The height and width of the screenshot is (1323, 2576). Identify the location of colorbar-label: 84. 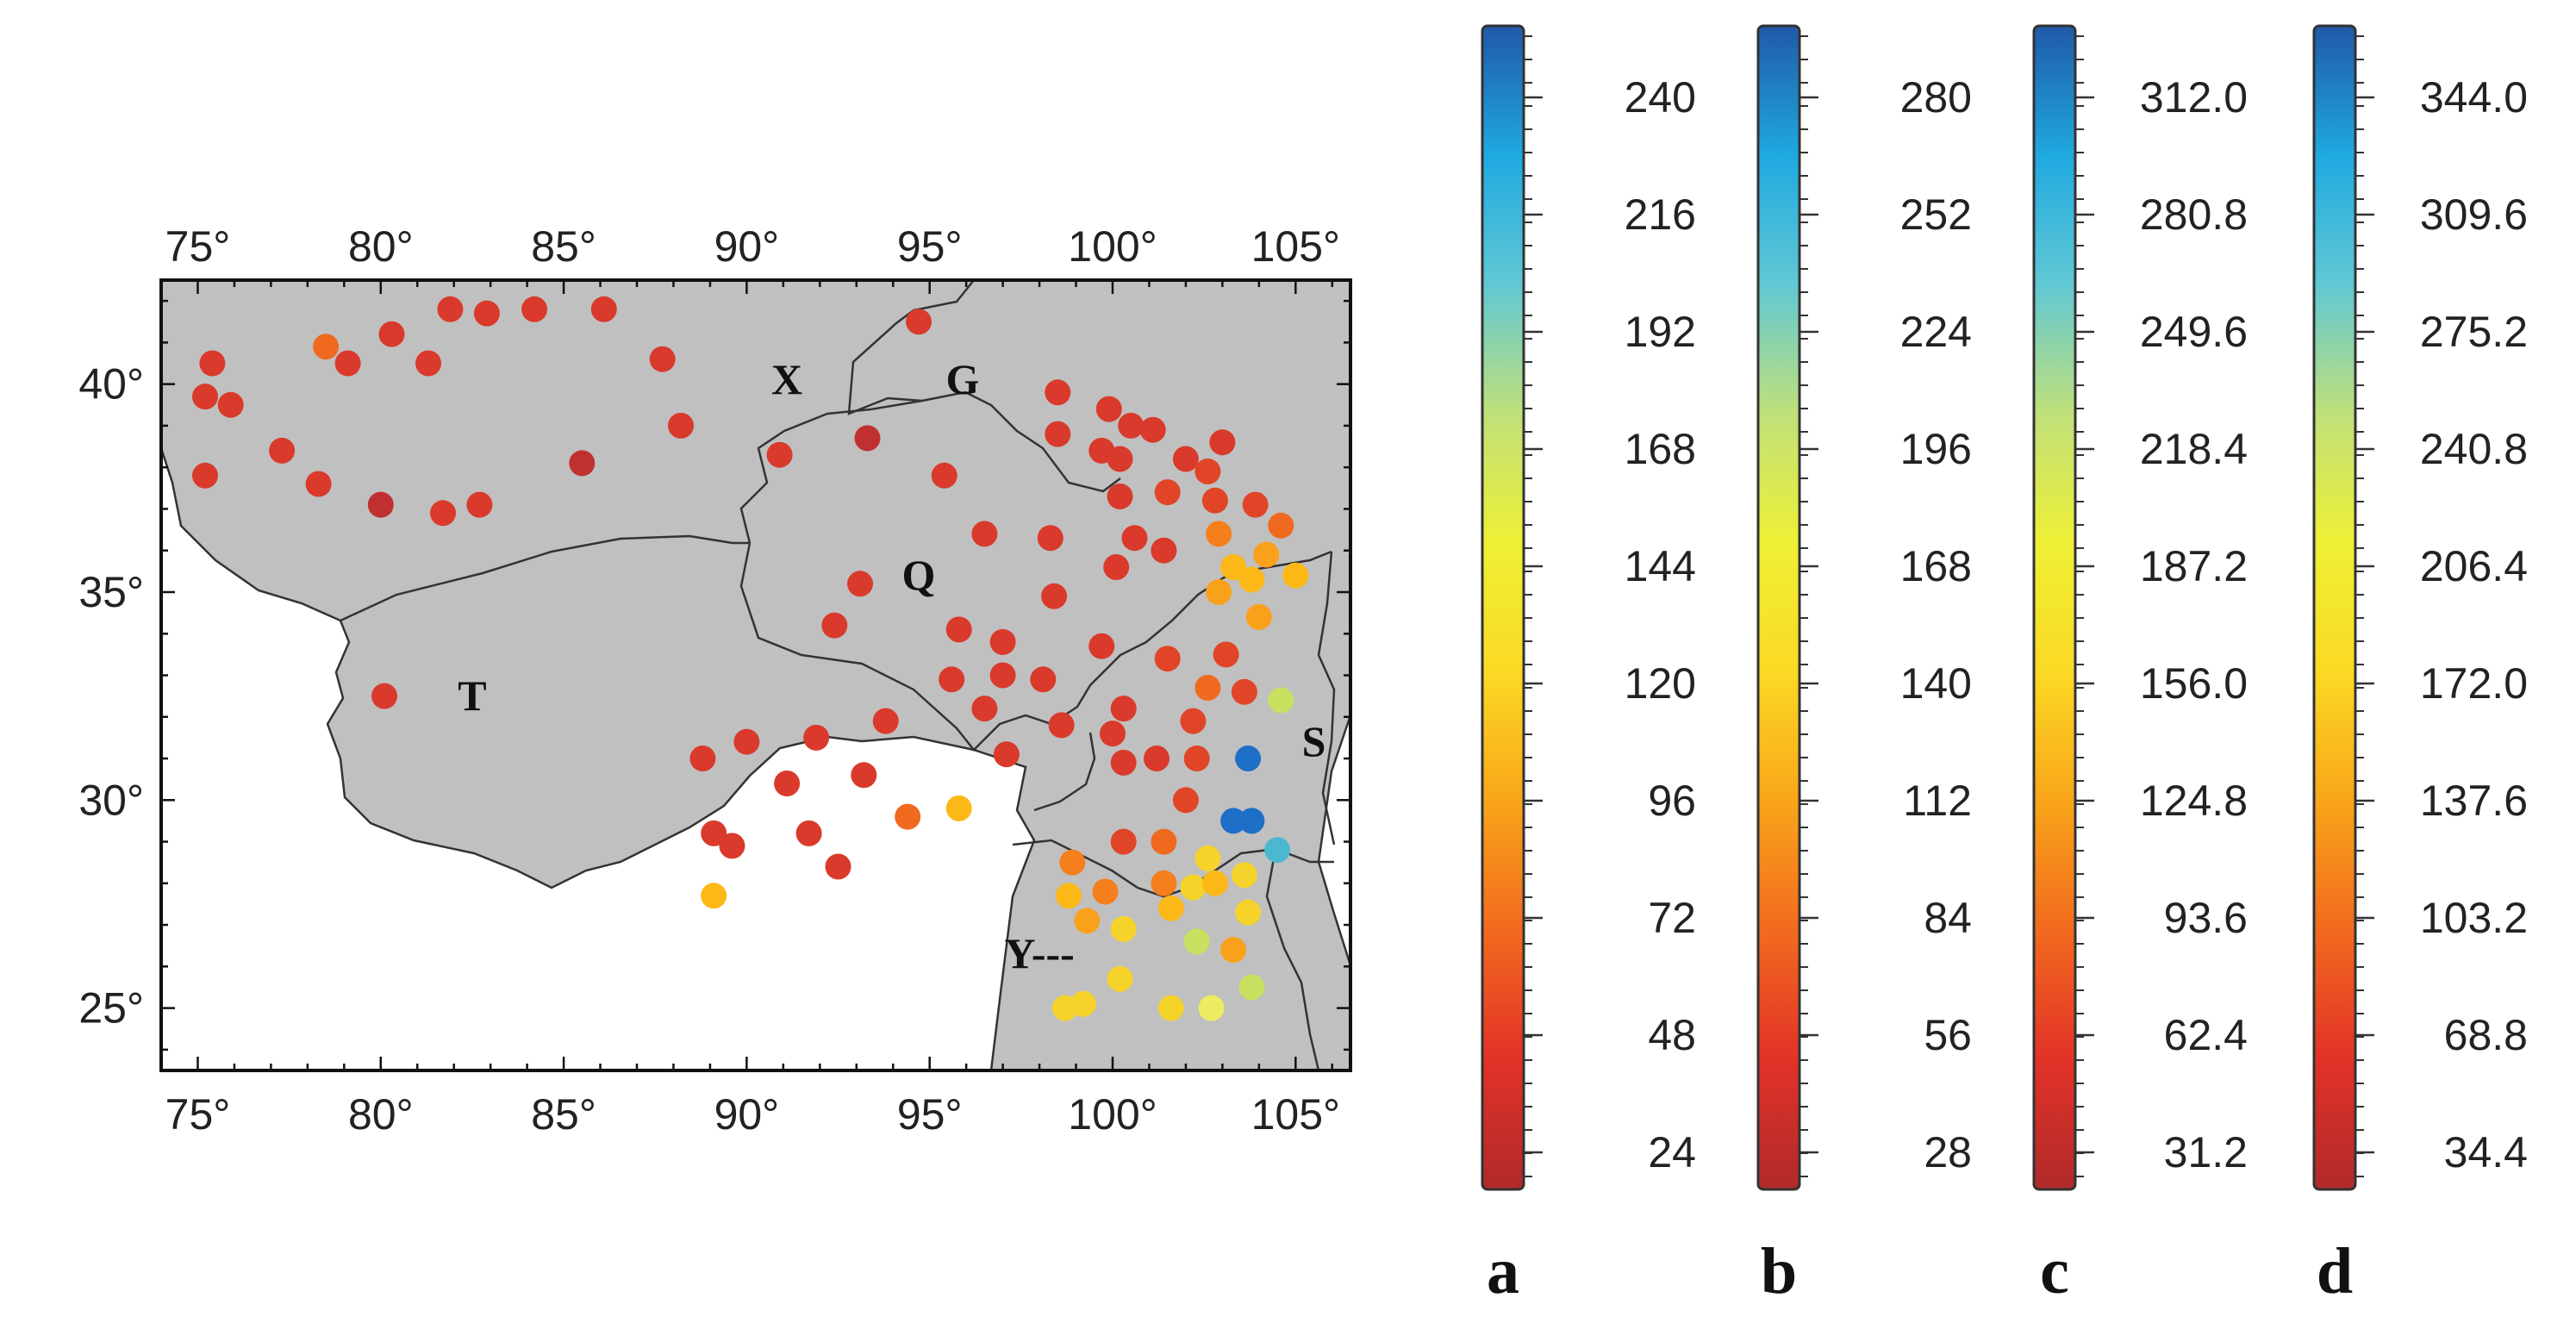
(1948, 918).